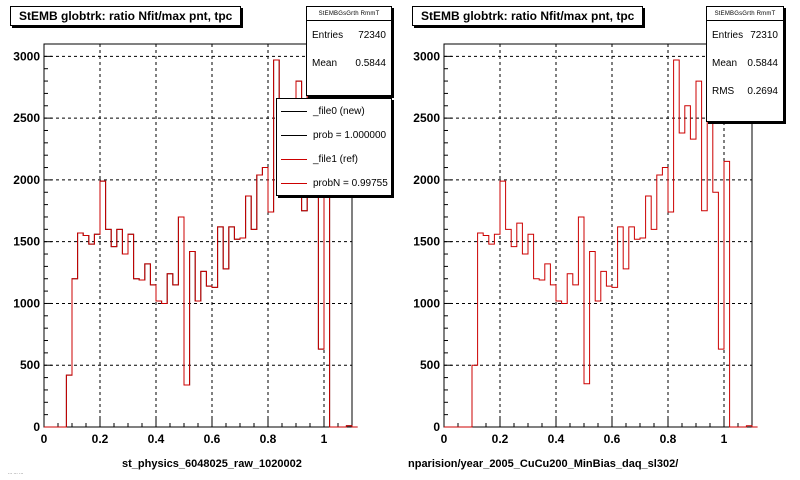  What do you see at coordinates (212, 464) in the screenshot?
I see `x-axis-label-left: st_physics_6048025_raw_1020002` at bounding box center [212, 464].